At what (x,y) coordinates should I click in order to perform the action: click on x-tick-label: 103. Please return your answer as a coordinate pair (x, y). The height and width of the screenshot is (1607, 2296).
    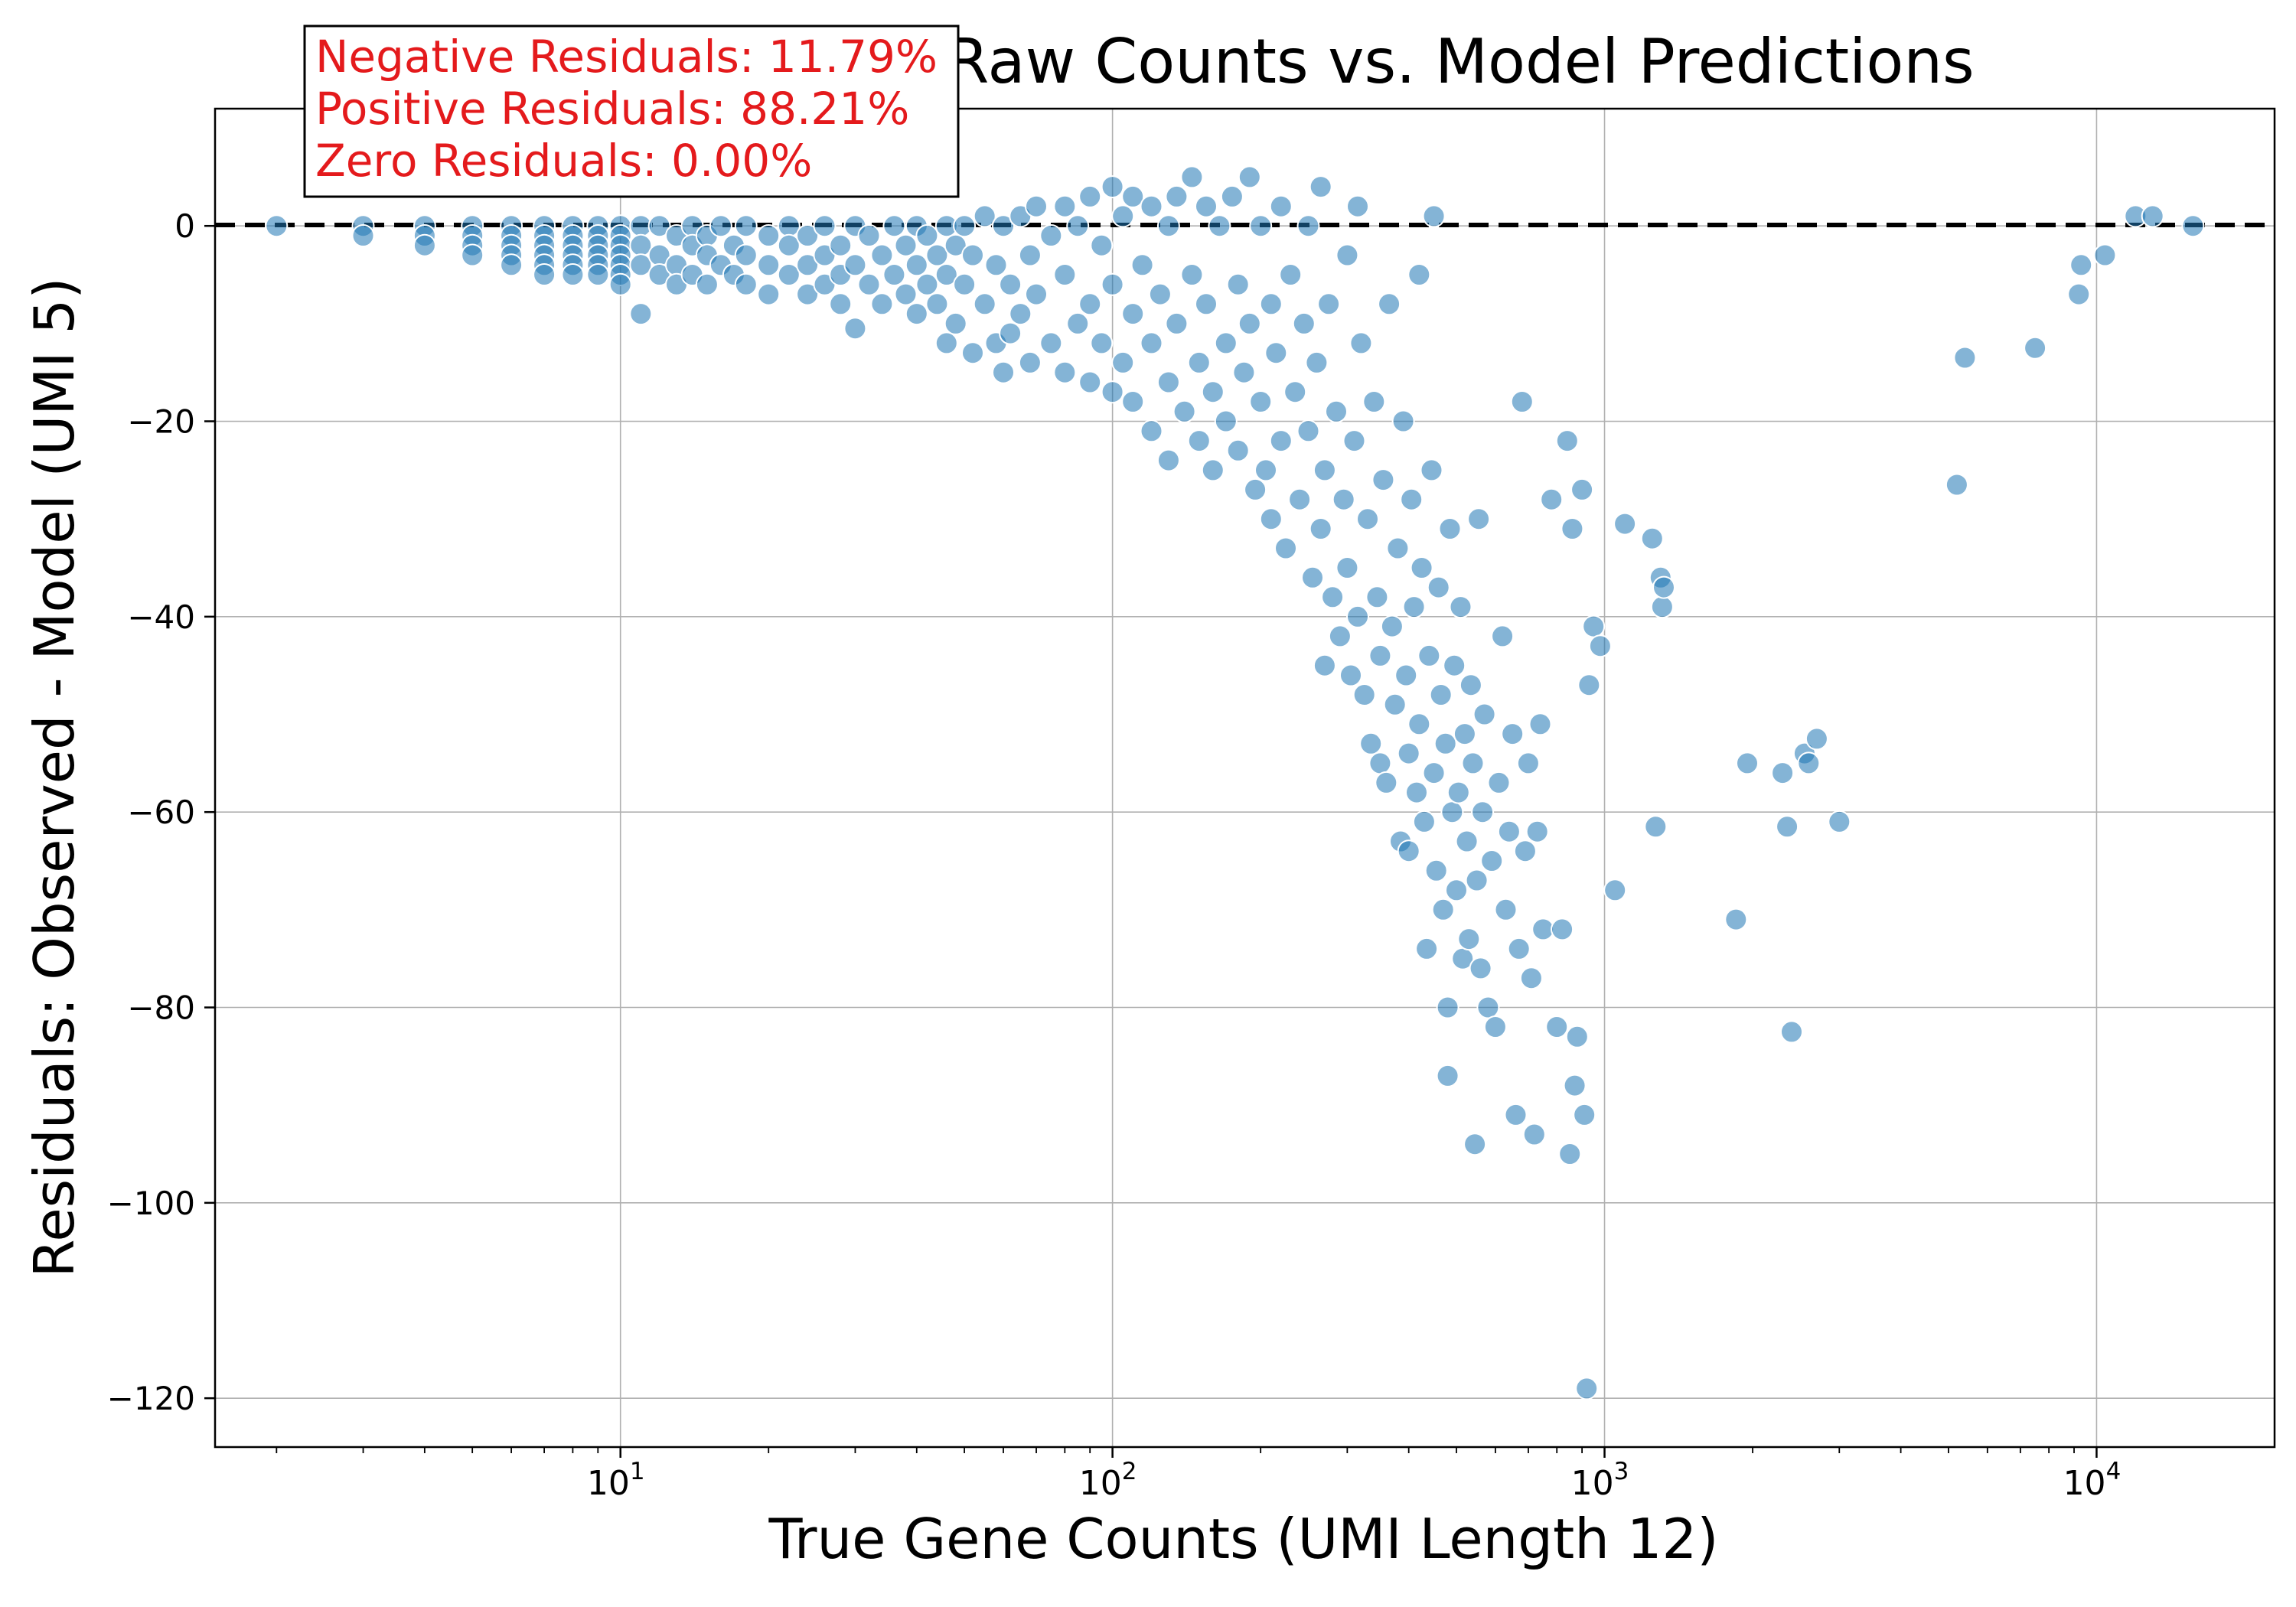
    Looking at the image, I should click on (1600, 1480).